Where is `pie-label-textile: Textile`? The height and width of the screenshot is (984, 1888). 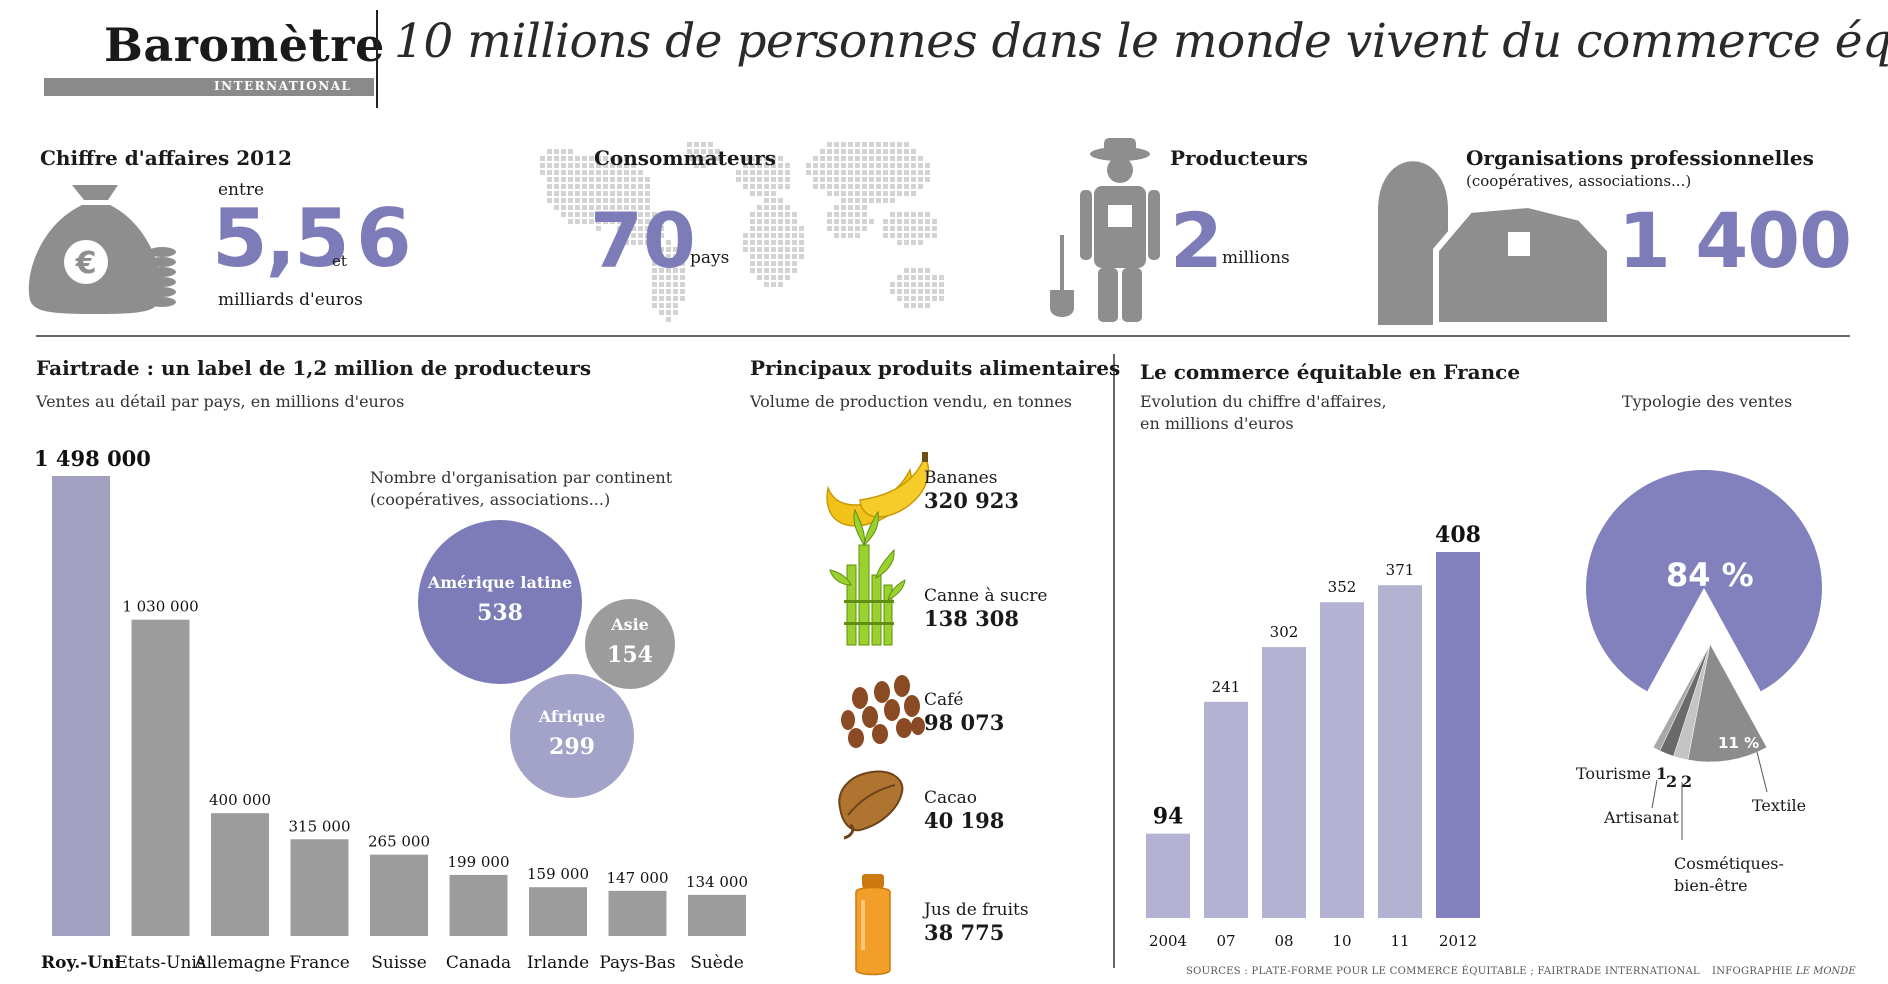
pie-label-textile: Textile is located at coordinates (1779, 805).